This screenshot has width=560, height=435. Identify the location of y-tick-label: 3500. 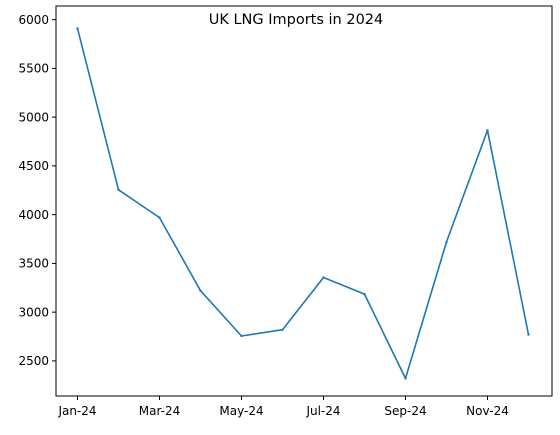
(33, 264).